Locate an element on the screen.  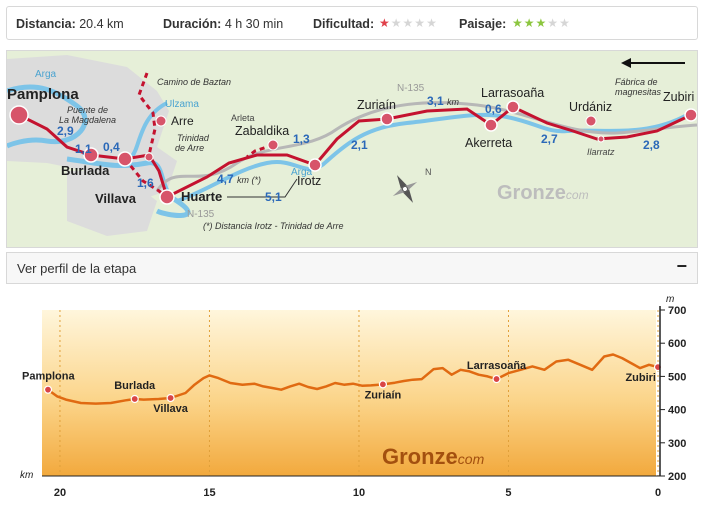
road-n135-label-east: N-135 is located at coordinates (411, 88).